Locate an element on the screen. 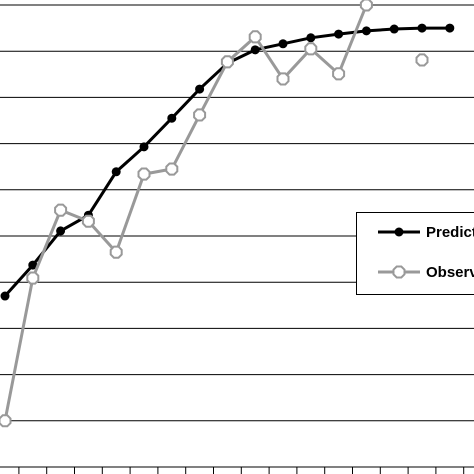 The image size is (474, 474). legend-label: Predicted is located at coordinates (450, 232).